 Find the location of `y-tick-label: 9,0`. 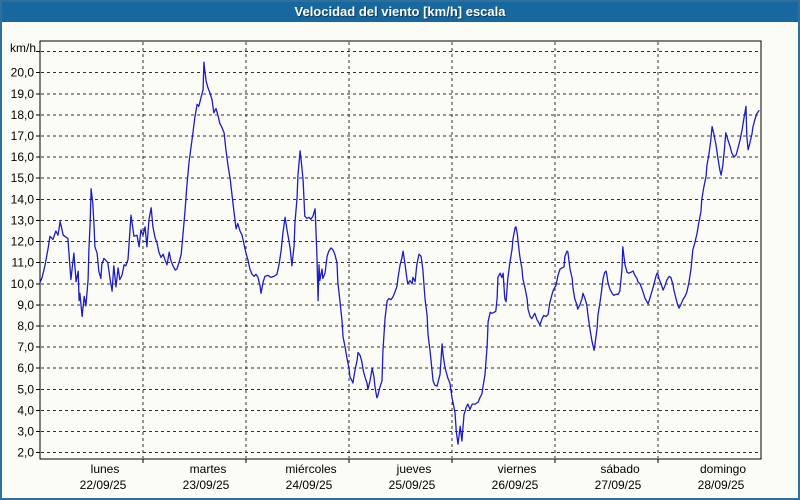

y-tick-label: 9,0 is located at coordinates (25, 305).